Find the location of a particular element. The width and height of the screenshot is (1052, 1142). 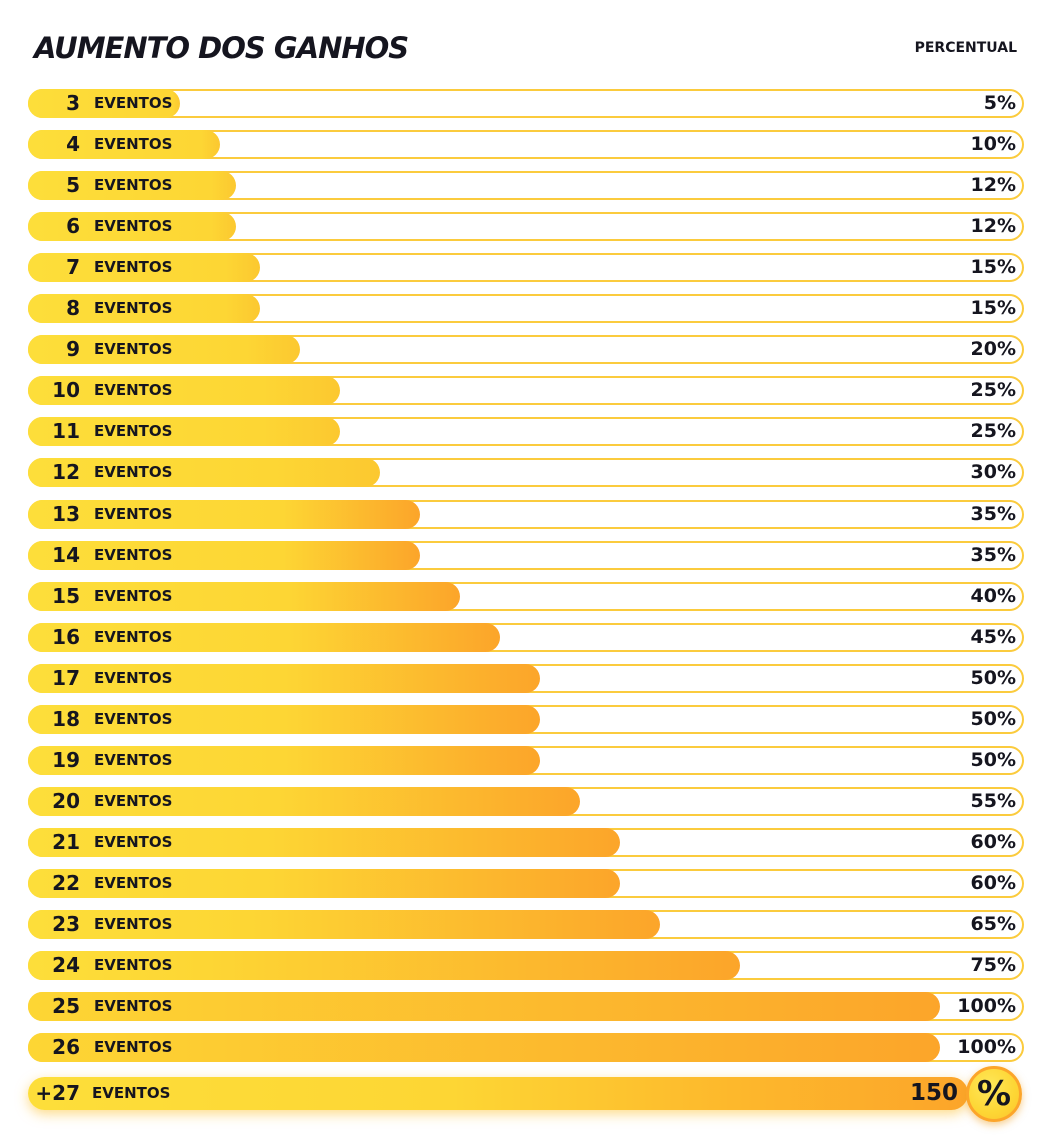

bonus-row: 7 EVENTOS 15% is located at coordinates (526, 267).